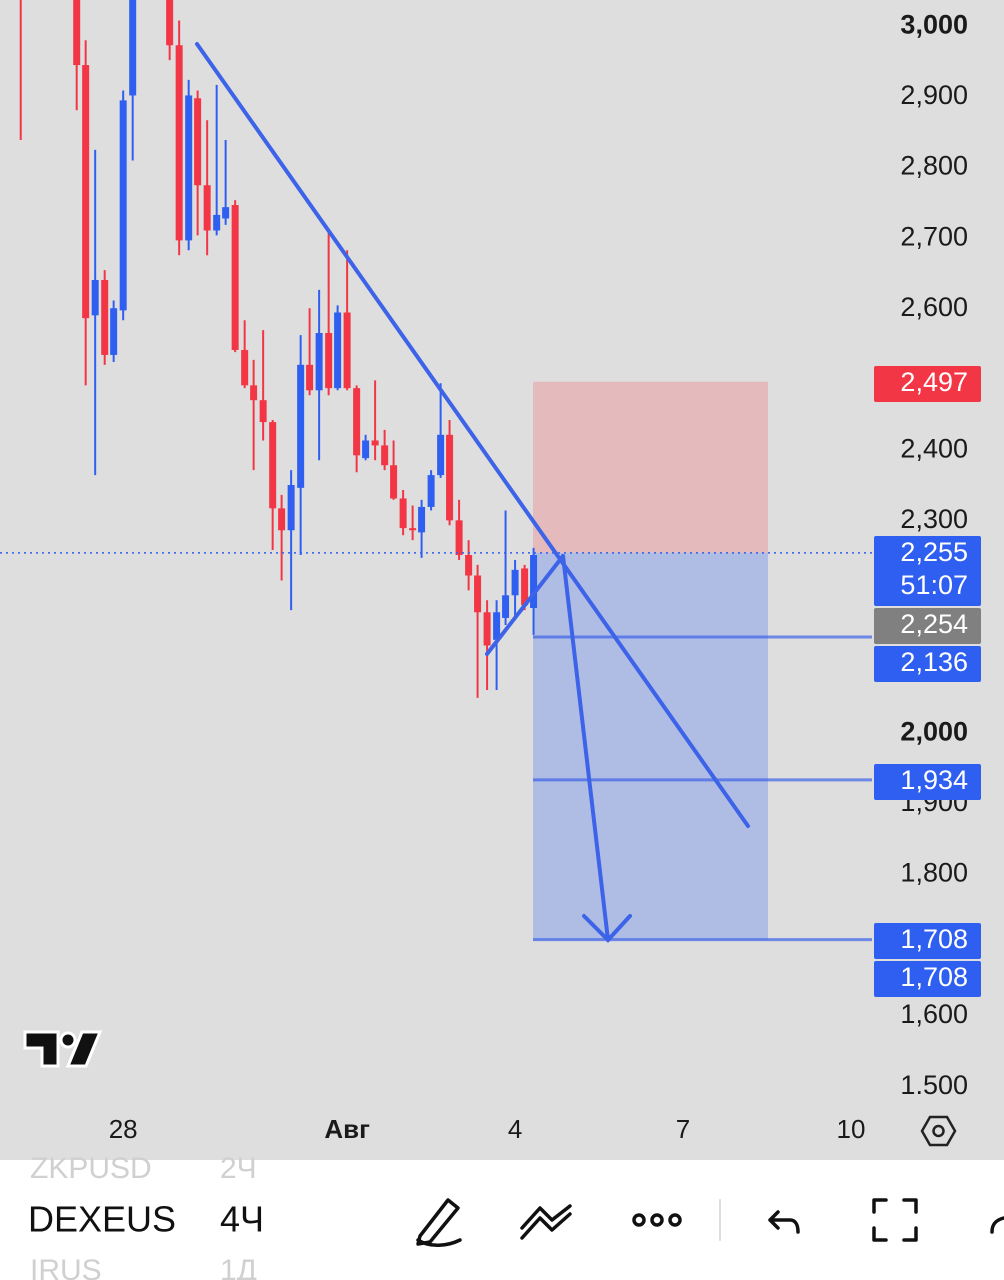 Image resolution: width=1004 pixels, height=1280 pixels. Describe the element at coordinates (91, 1168) in the screenshot. I see `symbol-item: ZKPUSD` at that location.